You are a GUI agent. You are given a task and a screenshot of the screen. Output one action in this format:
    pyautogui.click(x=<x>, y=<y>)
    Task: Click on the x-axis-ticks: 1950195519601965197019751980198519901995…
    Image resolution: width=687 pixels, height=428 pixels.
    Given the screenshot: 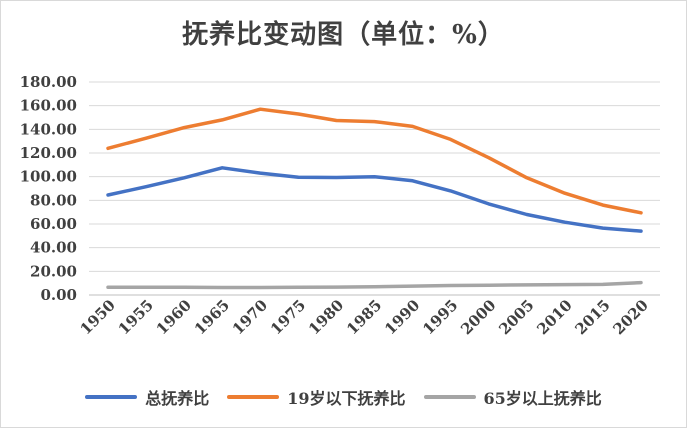 What is the action you would take?
    pyautogui.click(x=364, y=317)
    